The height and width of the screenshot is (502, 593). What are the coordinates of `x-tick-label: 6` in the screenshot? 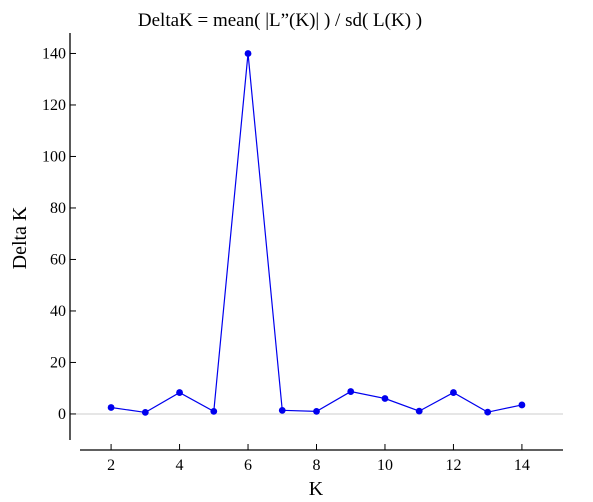 It's located at (248, 465).